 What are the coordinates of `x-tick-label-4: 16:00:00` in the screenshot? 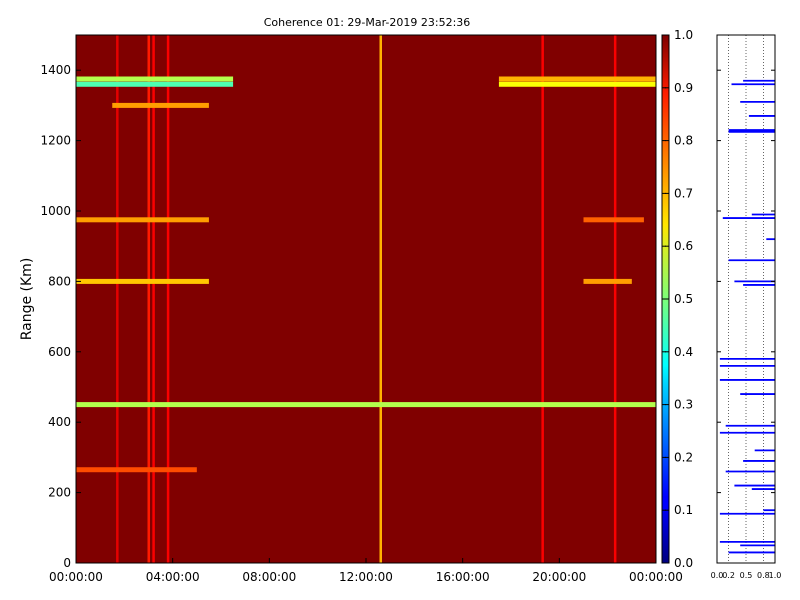 It's located at (463, 577).